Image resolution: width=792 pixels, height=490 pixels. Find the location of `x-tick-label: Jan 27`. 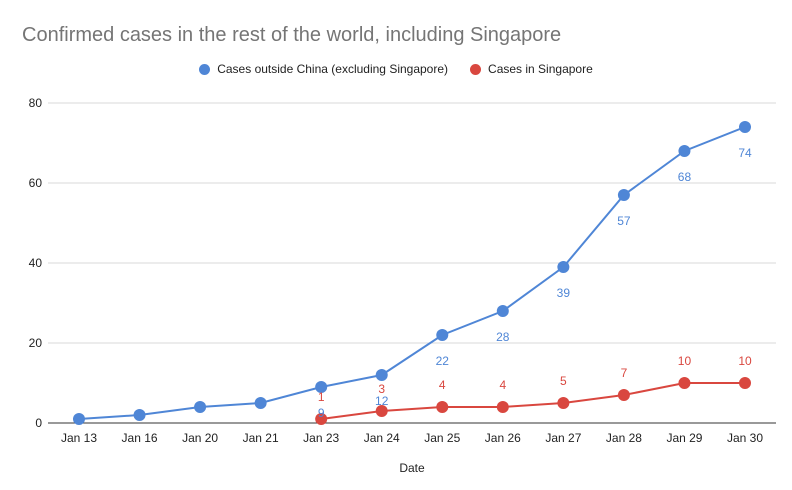

x-tick-label: Jan 27 is located at coordinates (563, 438).